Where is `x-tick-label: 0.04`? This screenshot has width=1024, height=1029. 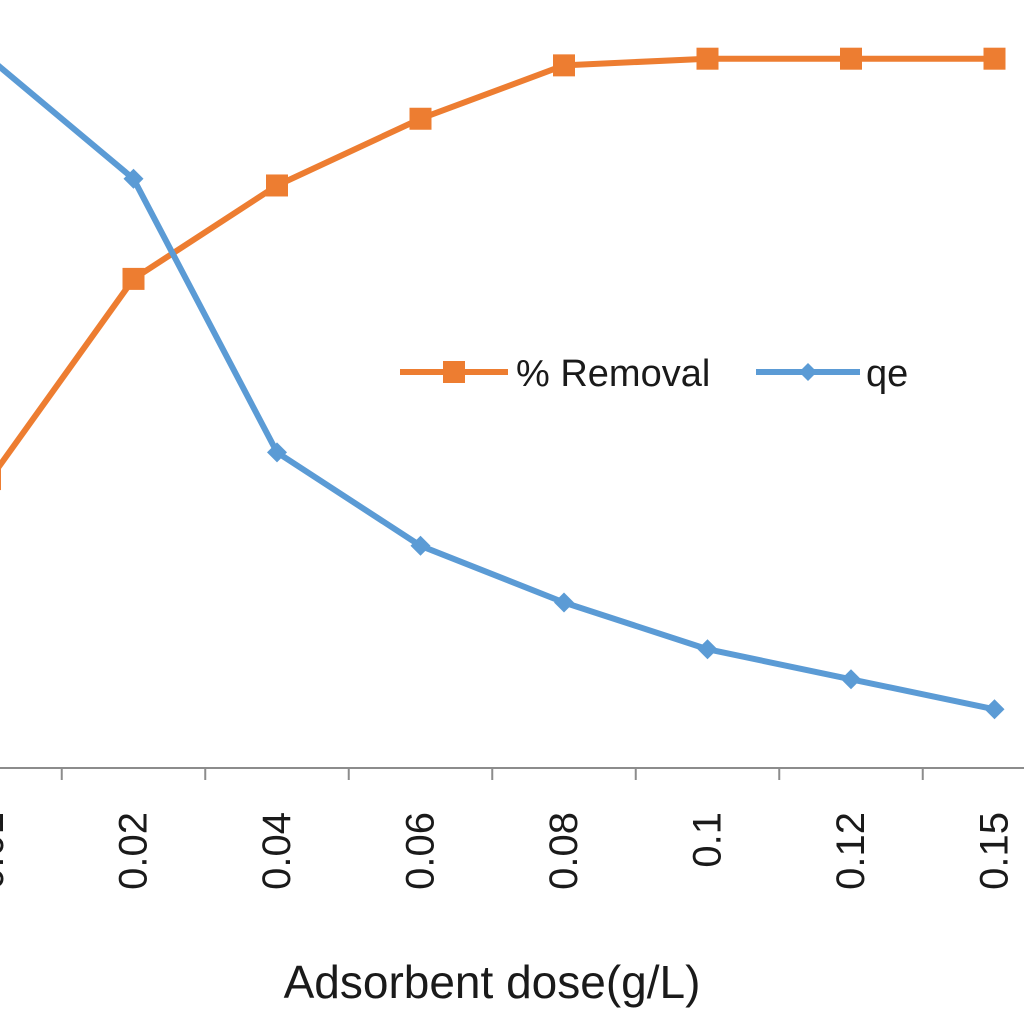
x-tick-label: 0.04 is located at coordinates (277, 851).